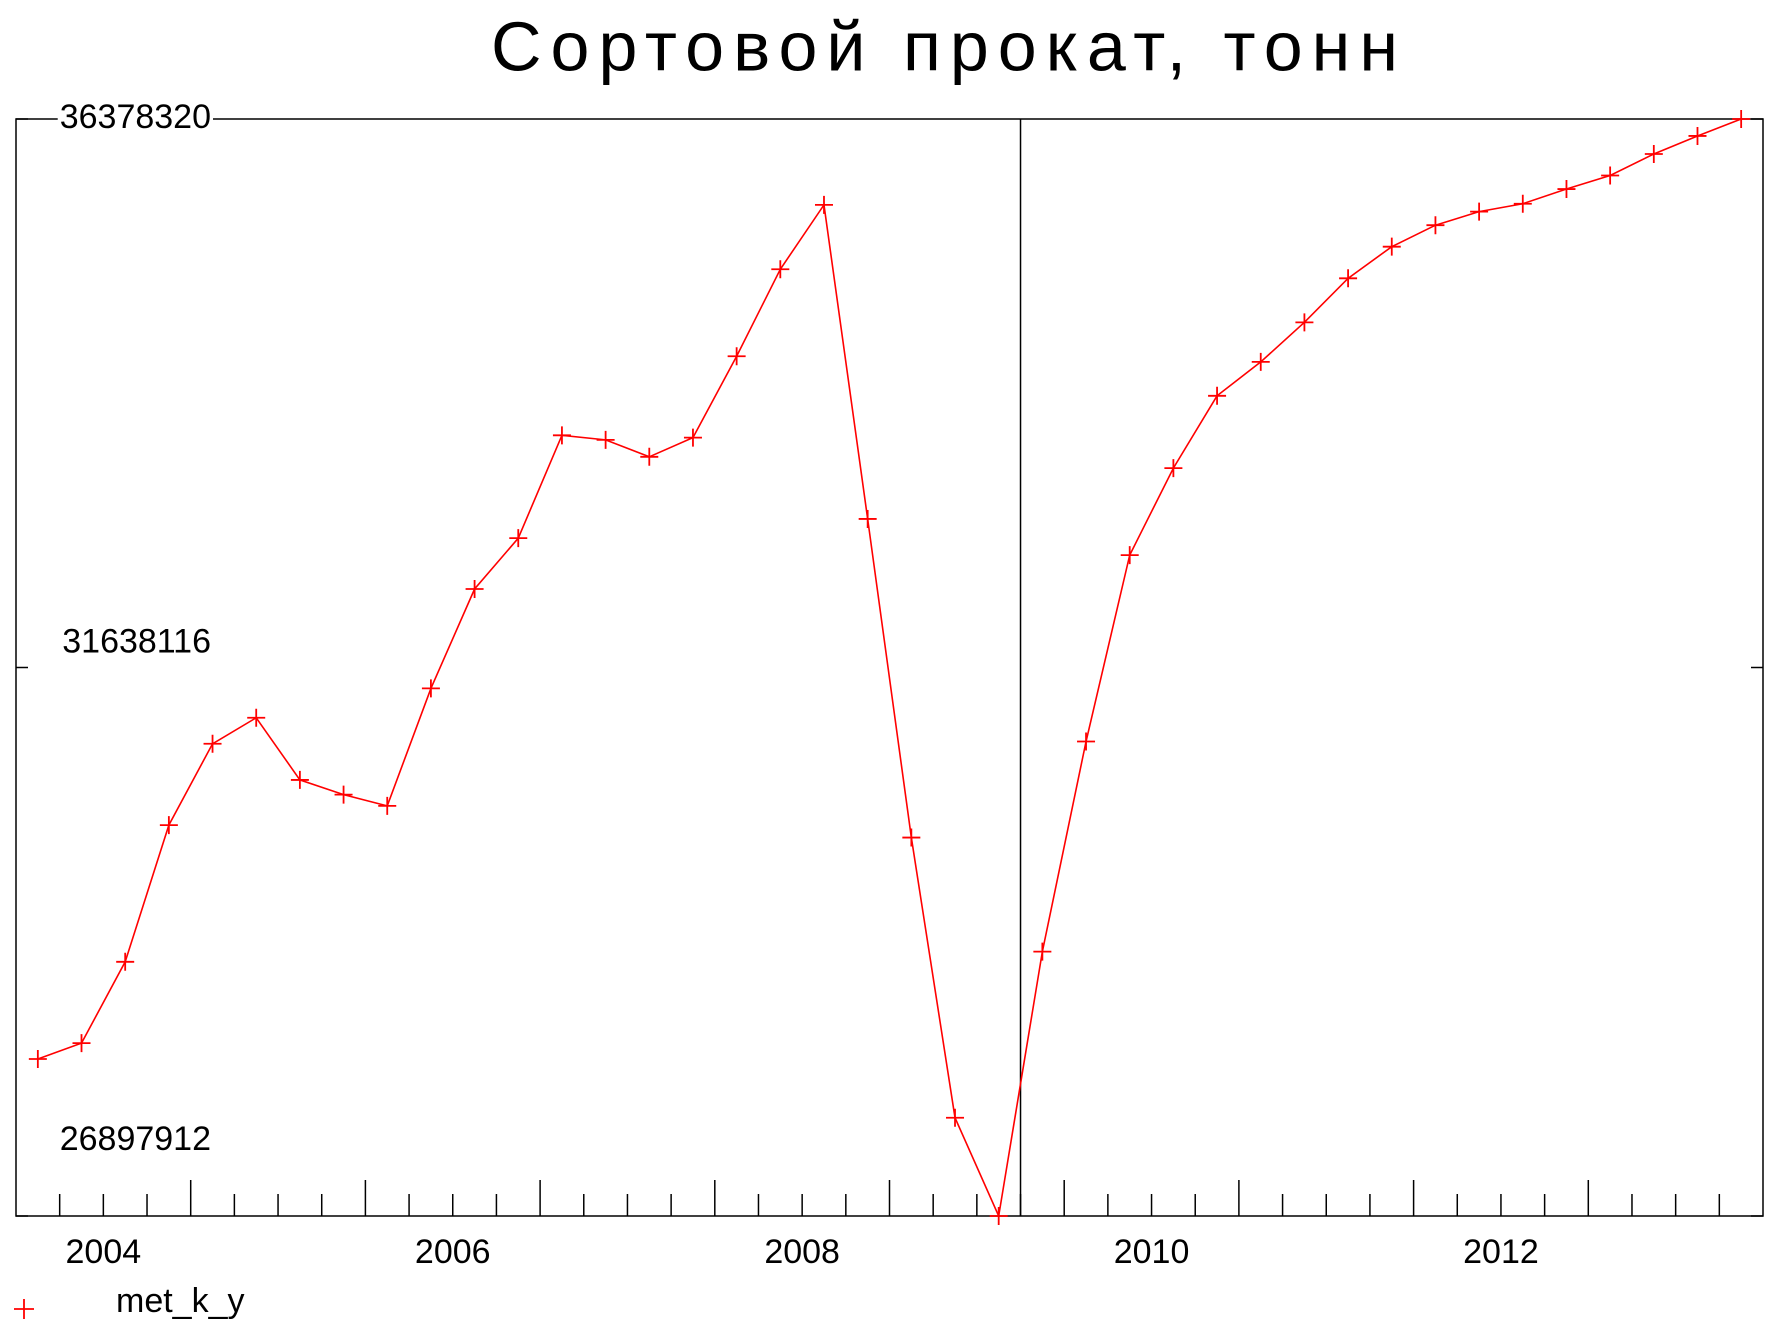  What do you see at coordinates (24, 1309) in the screenshot?
I see `legend-marker` at bounding box center [24, 1309].